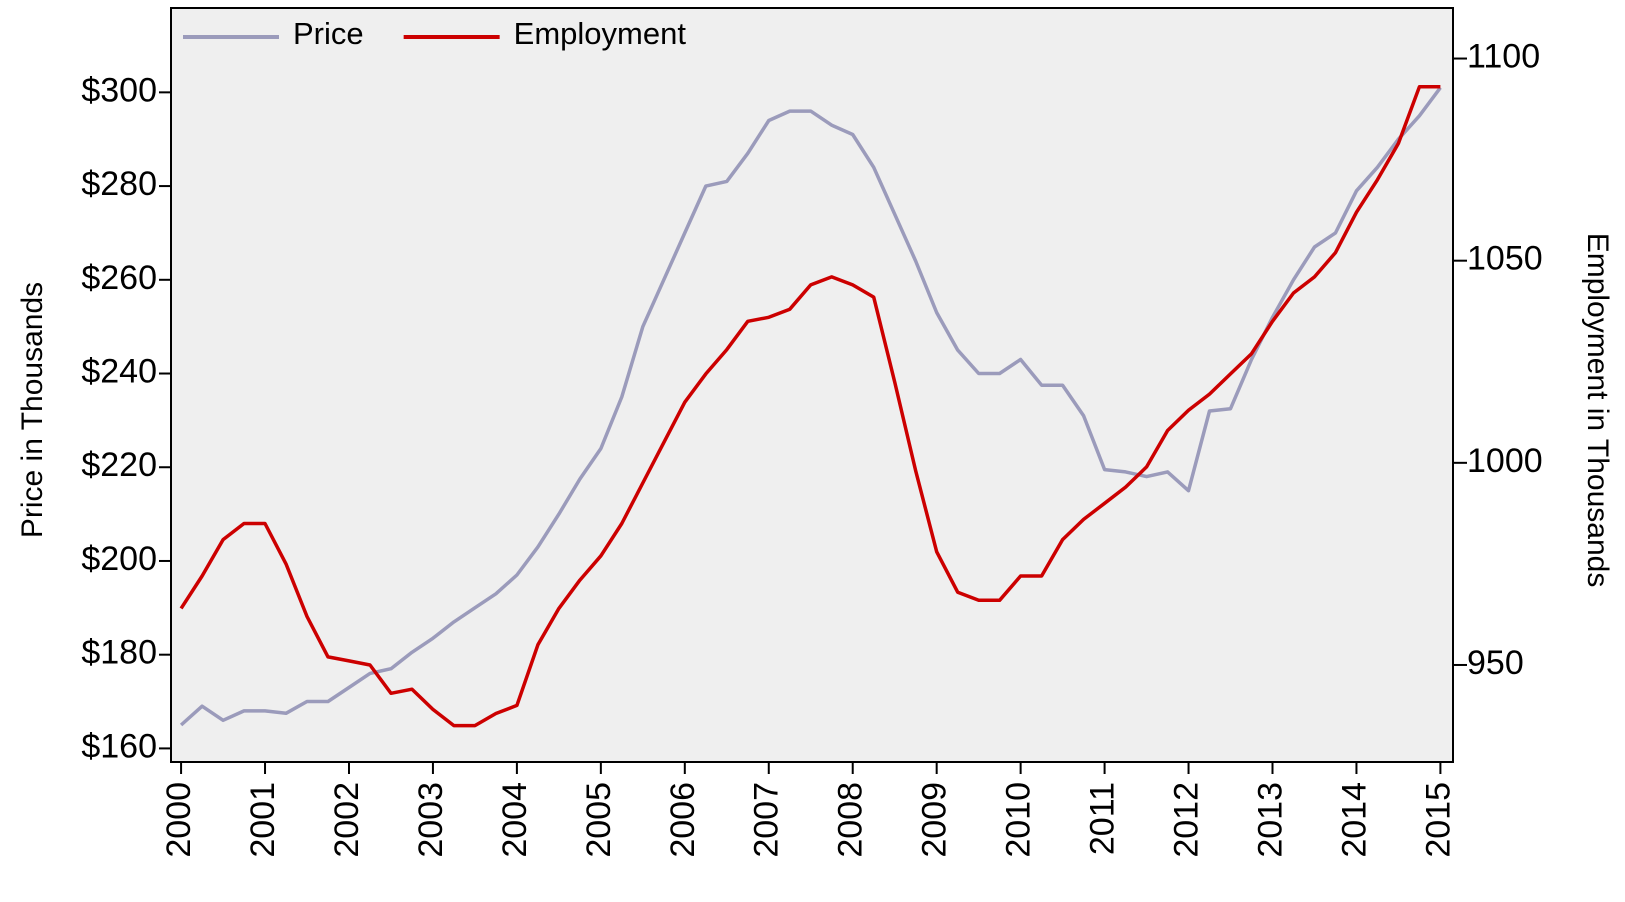 This screenshot has width=1625, height=902. What do you see at coordinates (119, 465) in the screenshot?
I see `y-tick-label: $220` at bounding box center [119, 465].